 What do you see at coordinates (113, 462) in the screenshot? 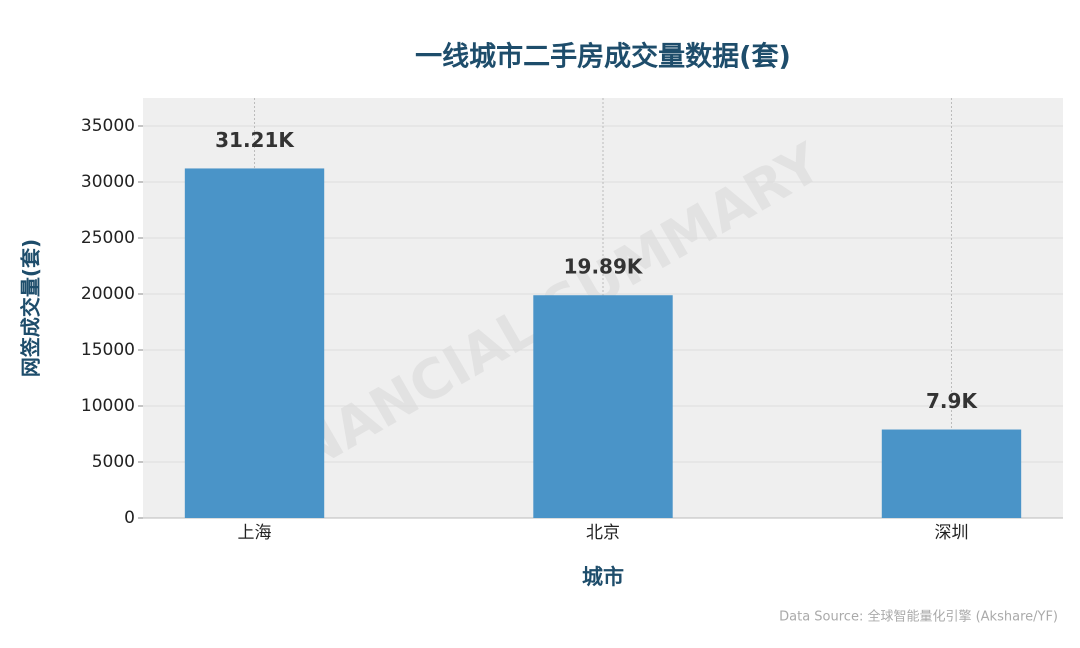
I see `y-tick-label: 5000` at bounding box center [113, 462].